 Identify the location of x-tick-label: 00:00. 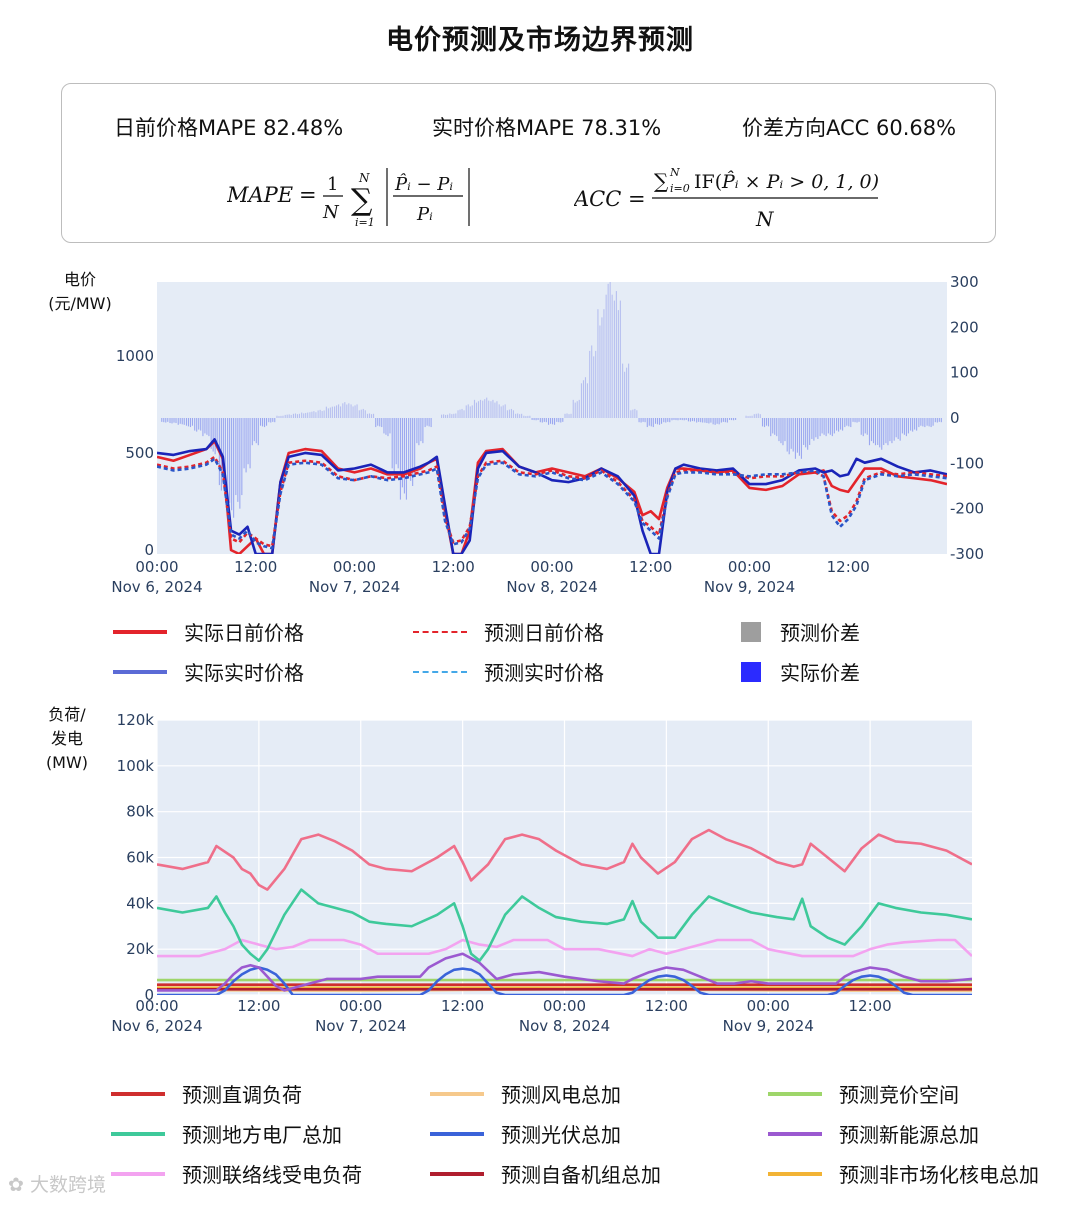
(551, 567).